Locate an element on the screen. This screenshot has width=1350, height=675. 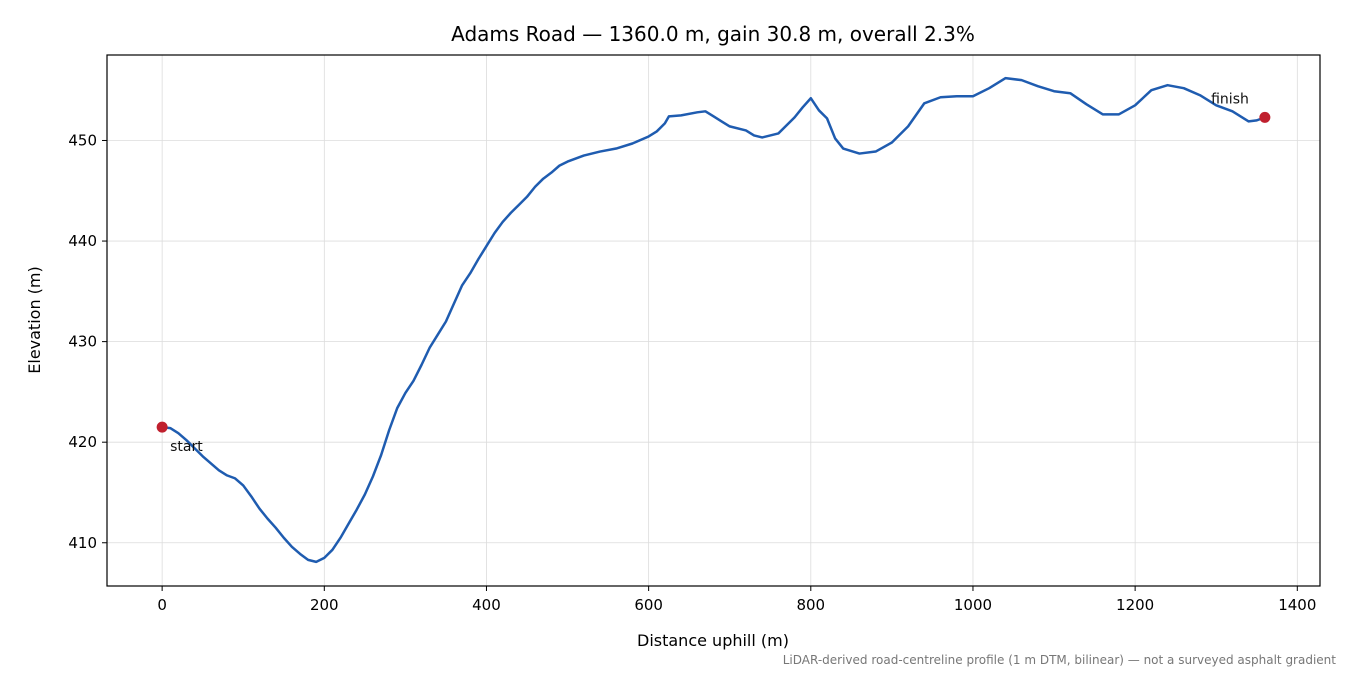
x-tick-label: 0 is located at coordinates (162, 605).